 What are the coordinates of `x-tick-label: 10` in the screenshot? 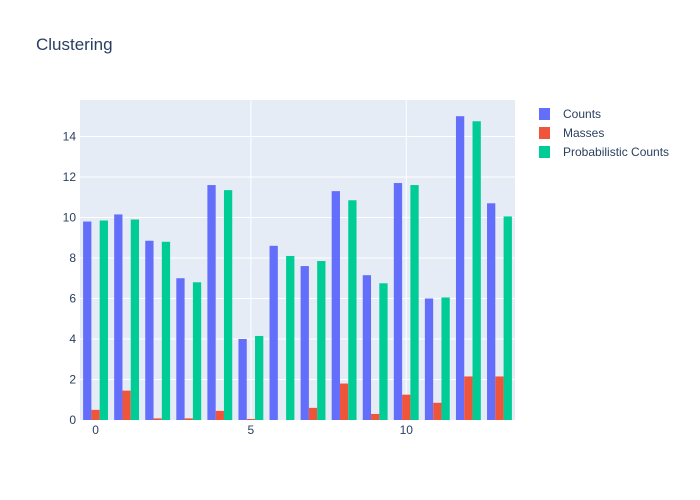 It's located at (407, 430).